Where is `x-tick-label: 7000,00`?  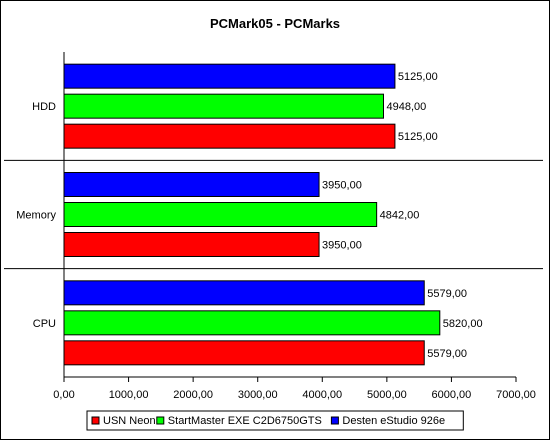
x-tick-label: 7000,00 is located at coordinates (516, 395).